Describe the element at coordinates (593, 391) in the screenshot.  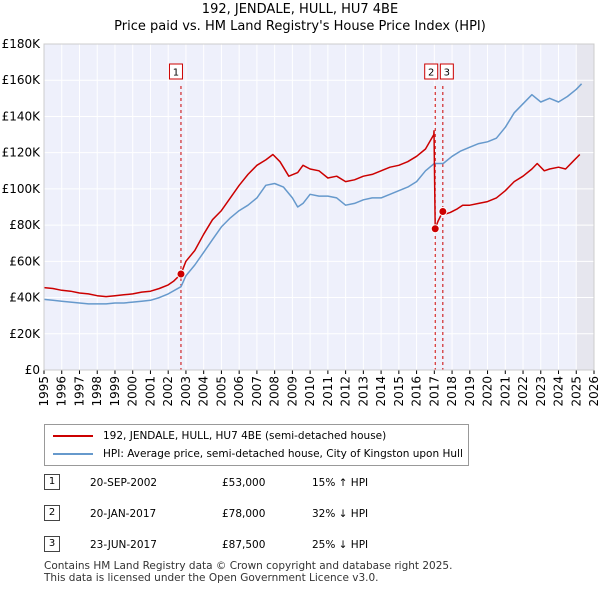
I see `x-tick-label: 2026` at that location.